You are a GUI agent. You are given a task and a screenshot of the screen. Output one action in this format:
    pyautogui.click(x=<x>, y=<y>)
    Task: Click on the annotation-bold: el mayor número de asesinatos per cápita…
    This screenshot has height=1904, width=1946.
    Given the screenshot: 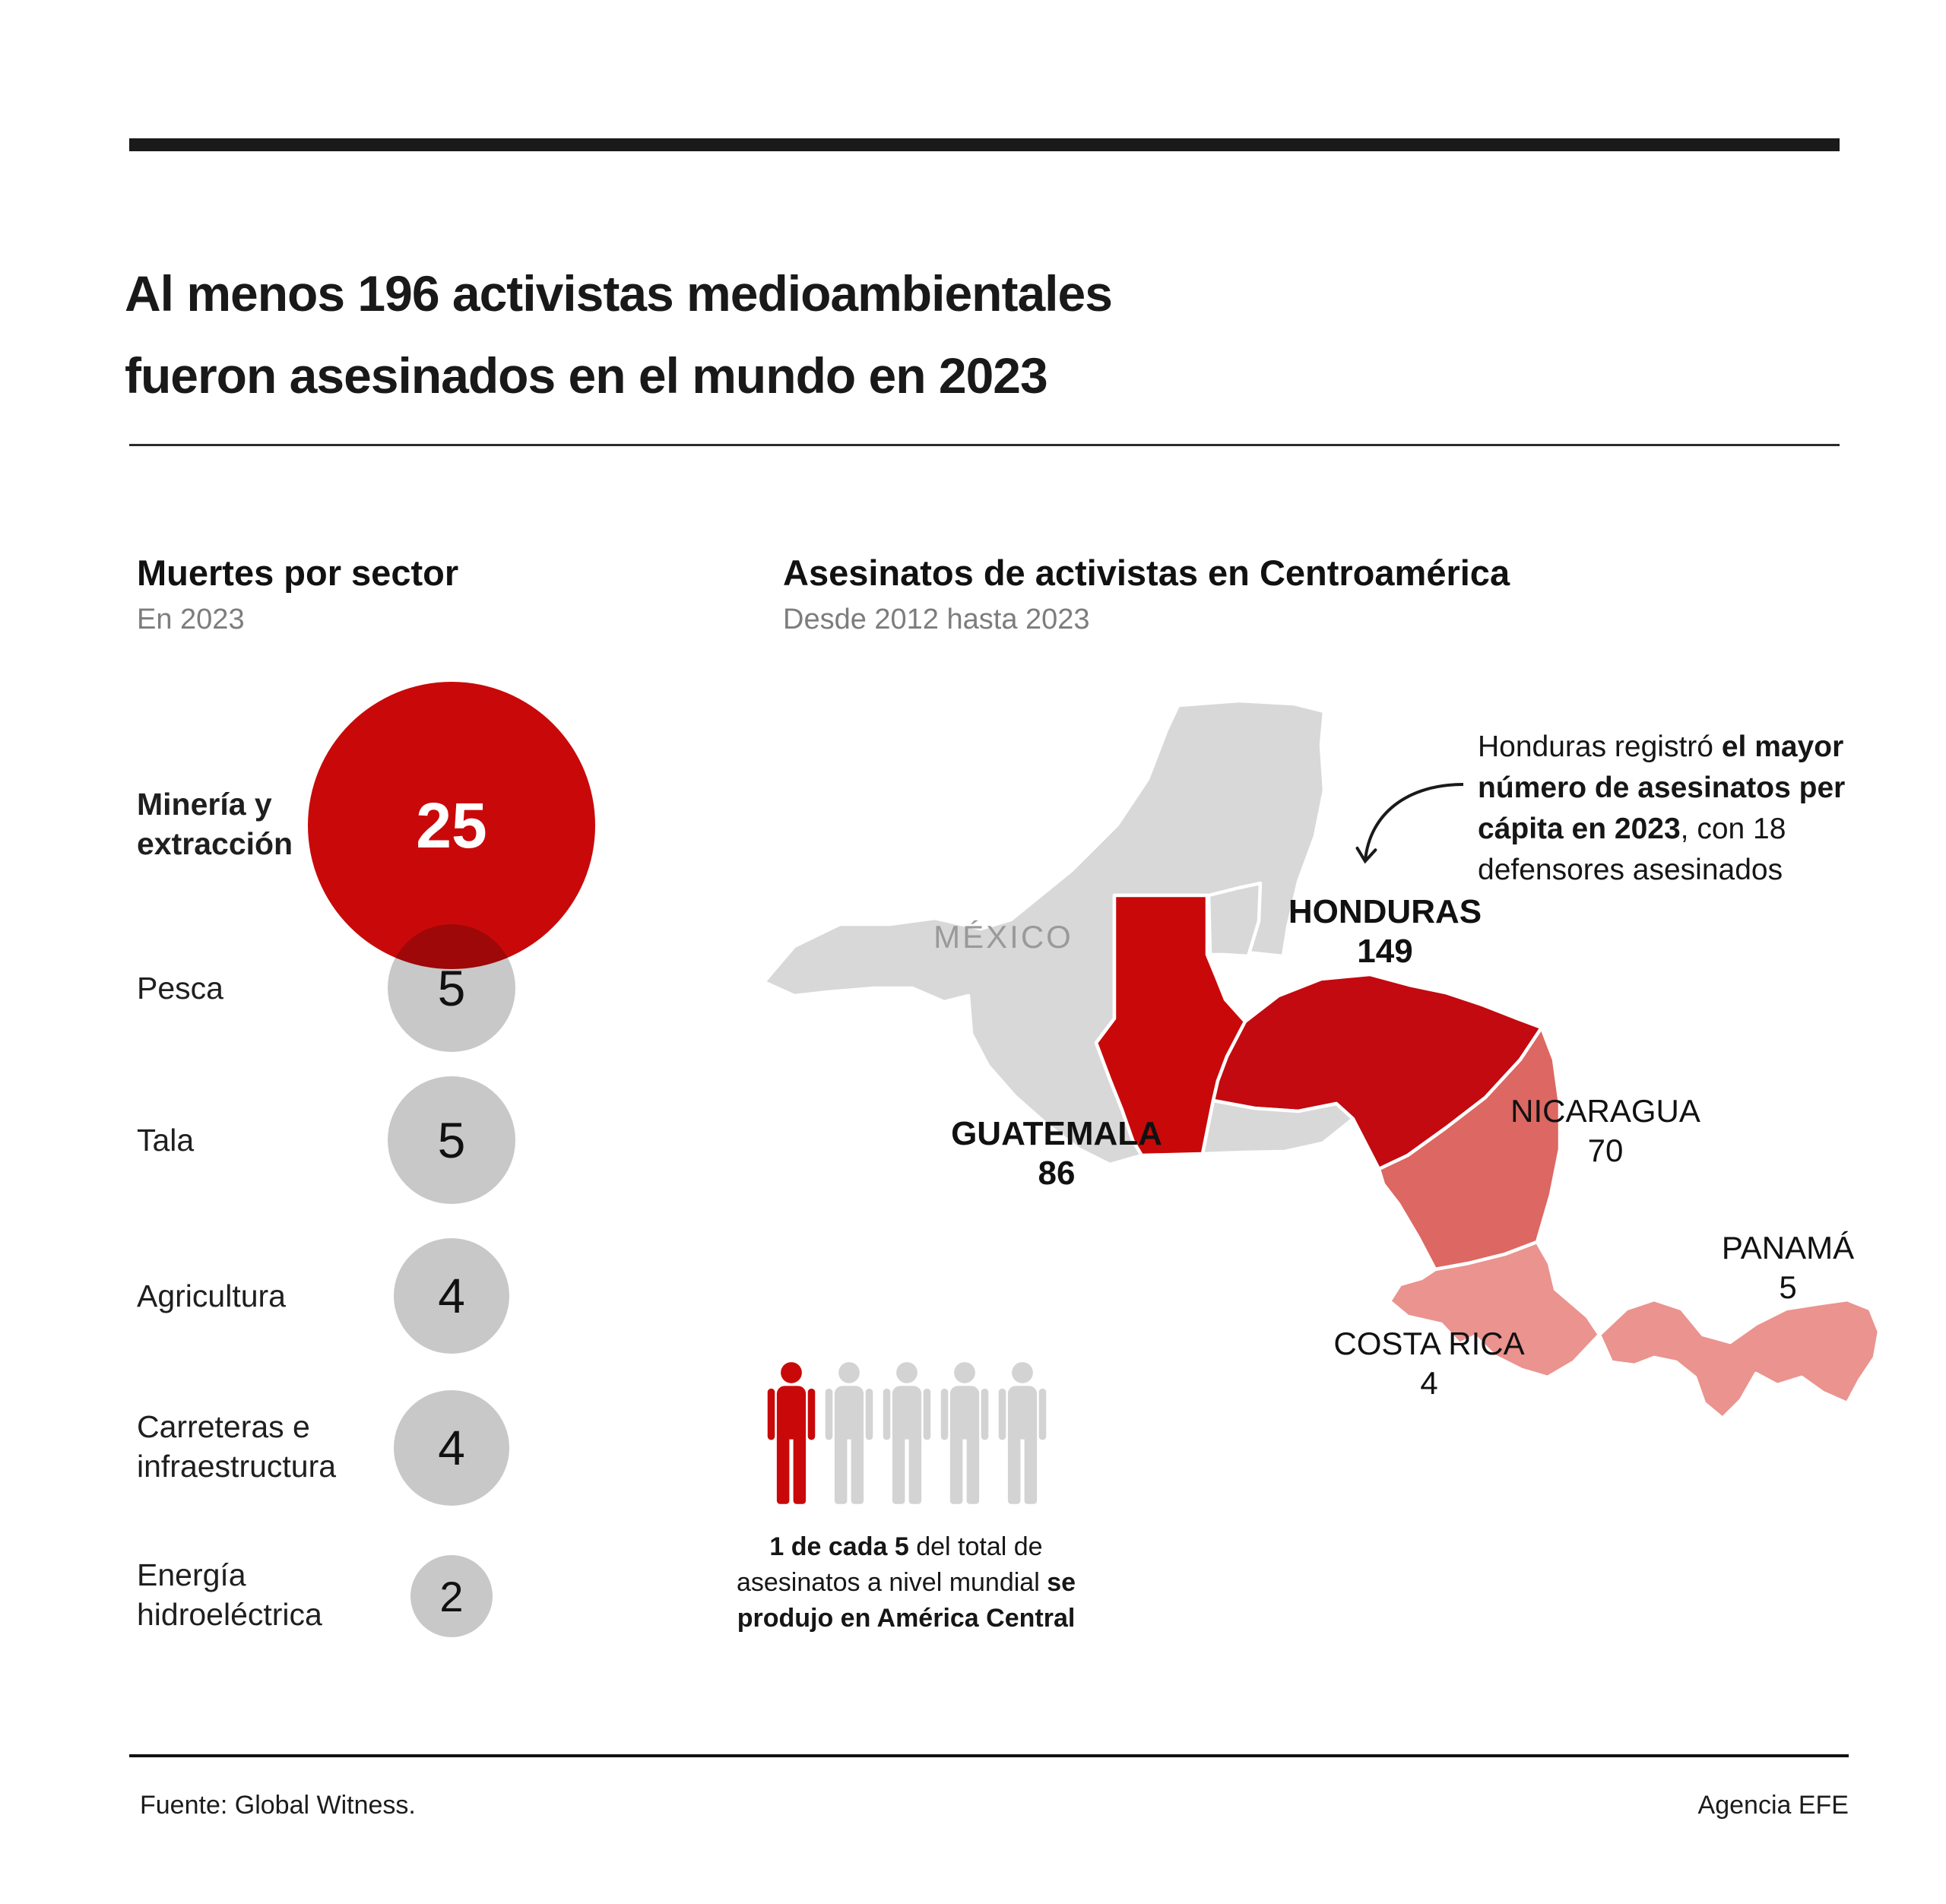 What is the action you would take?
    pyautogui.click(x=1662, y=787)
    